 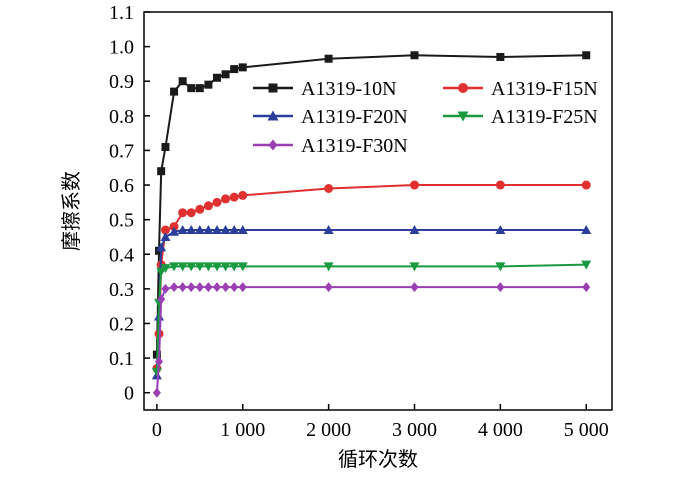 I want to click on y-tick-label: 1.1, so click(x=121, y=13).